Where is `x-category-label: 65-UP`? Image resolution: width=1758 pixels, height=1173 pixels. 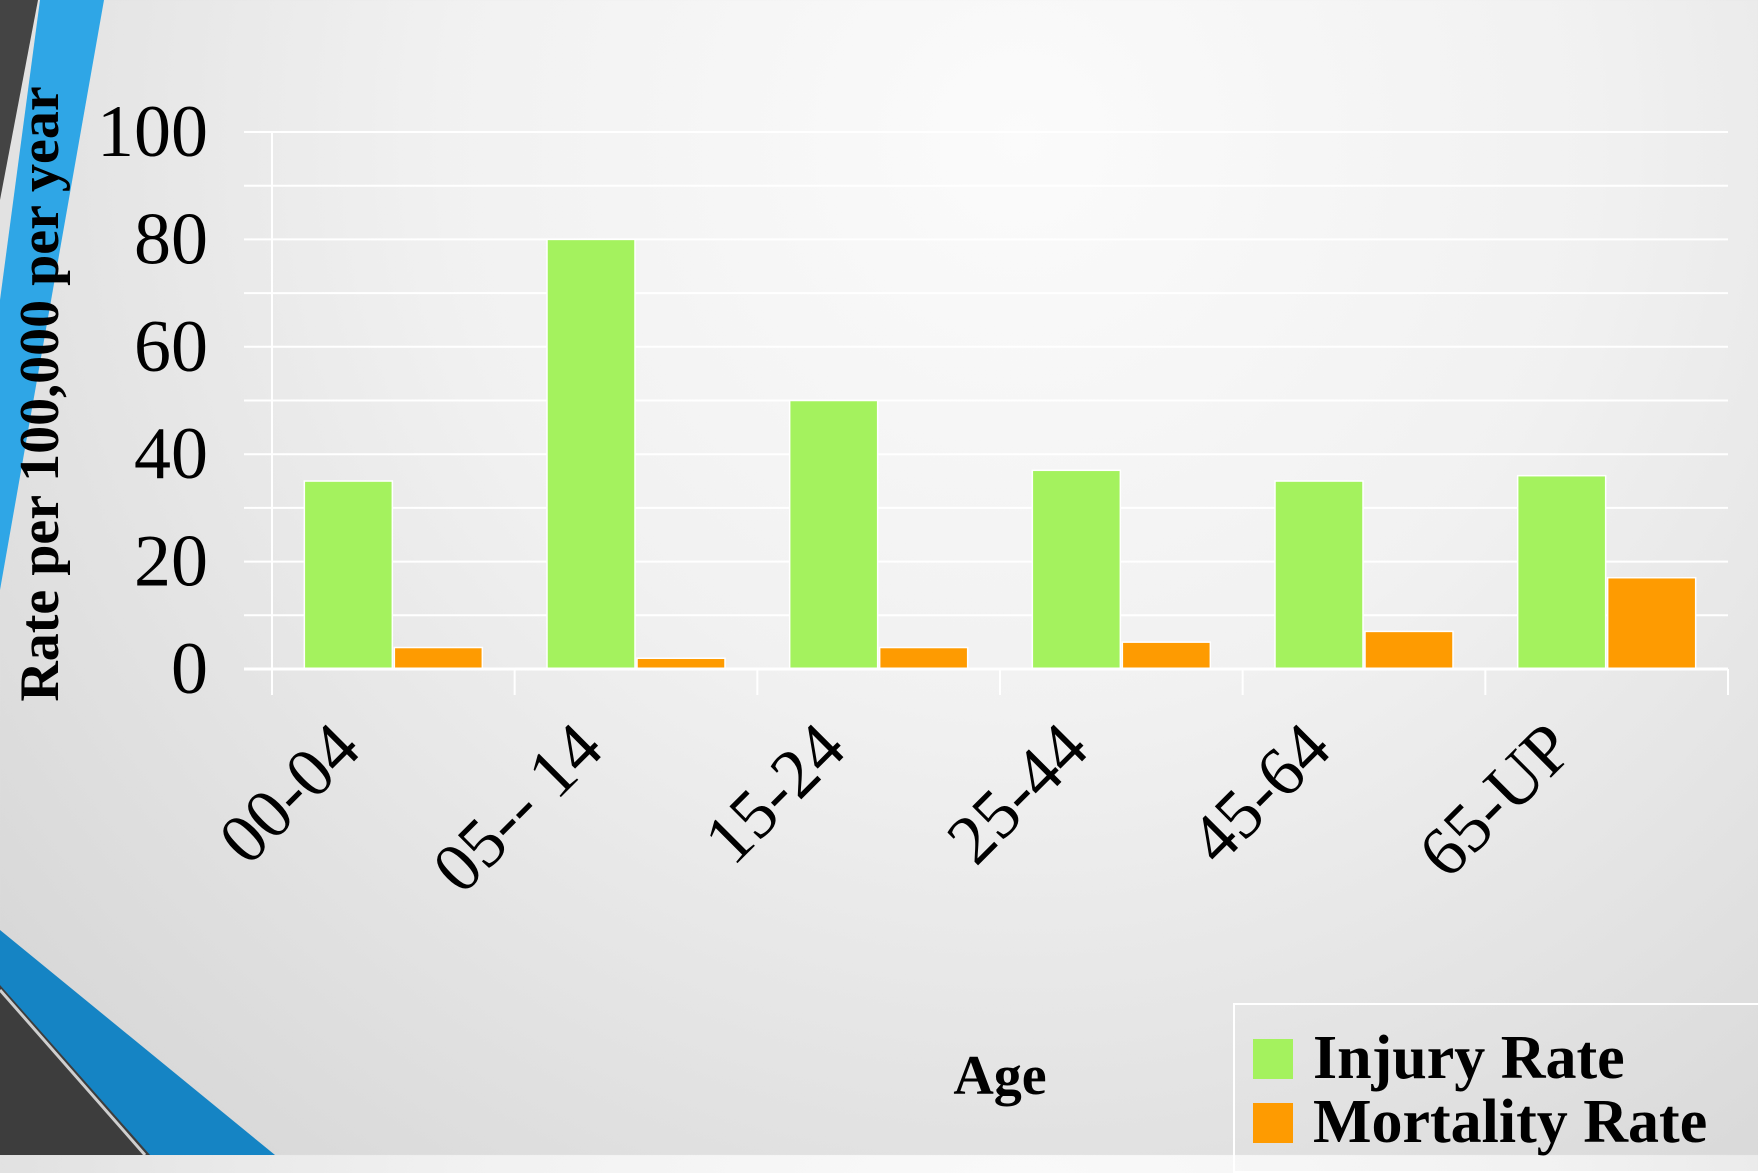
x-category-label: 65-UP is located at coordinates (1496, 801).